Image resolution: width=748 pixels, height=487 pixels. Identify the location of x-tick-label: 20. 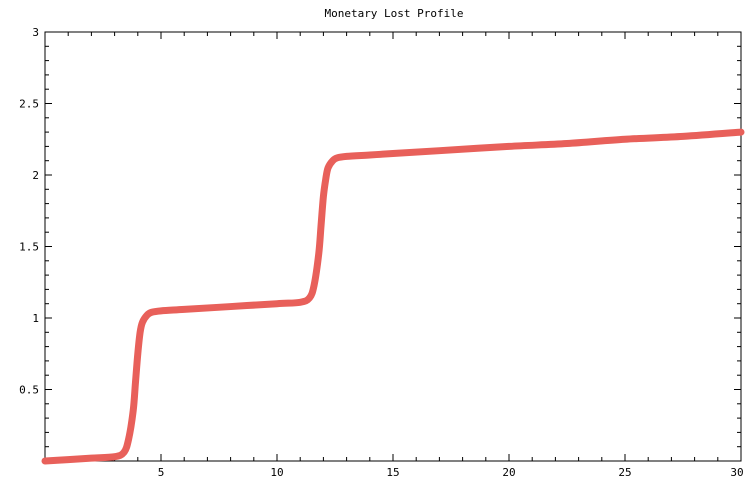
(508, 472).